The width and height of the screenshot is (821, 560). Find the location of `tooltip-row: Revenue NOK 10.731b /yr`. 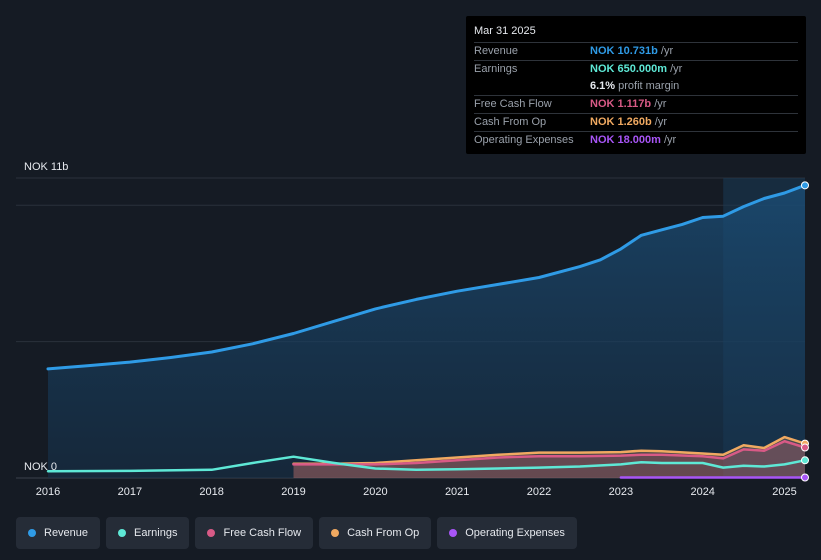

tooltip-row: Revenue NOK 10.731b /yr is located at coordinates (636, 51).